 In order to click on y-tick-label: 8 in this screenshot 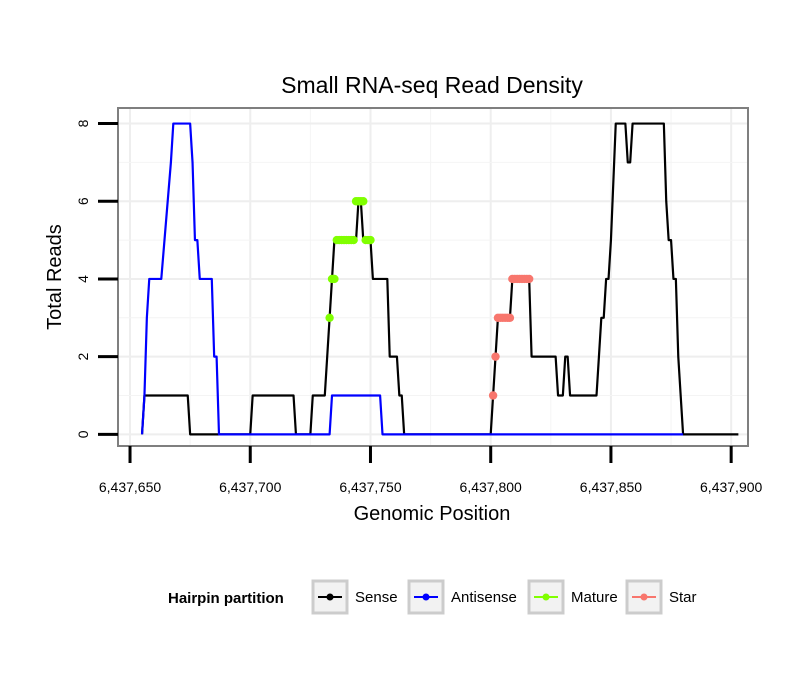, I will do `click(83, 123)`.